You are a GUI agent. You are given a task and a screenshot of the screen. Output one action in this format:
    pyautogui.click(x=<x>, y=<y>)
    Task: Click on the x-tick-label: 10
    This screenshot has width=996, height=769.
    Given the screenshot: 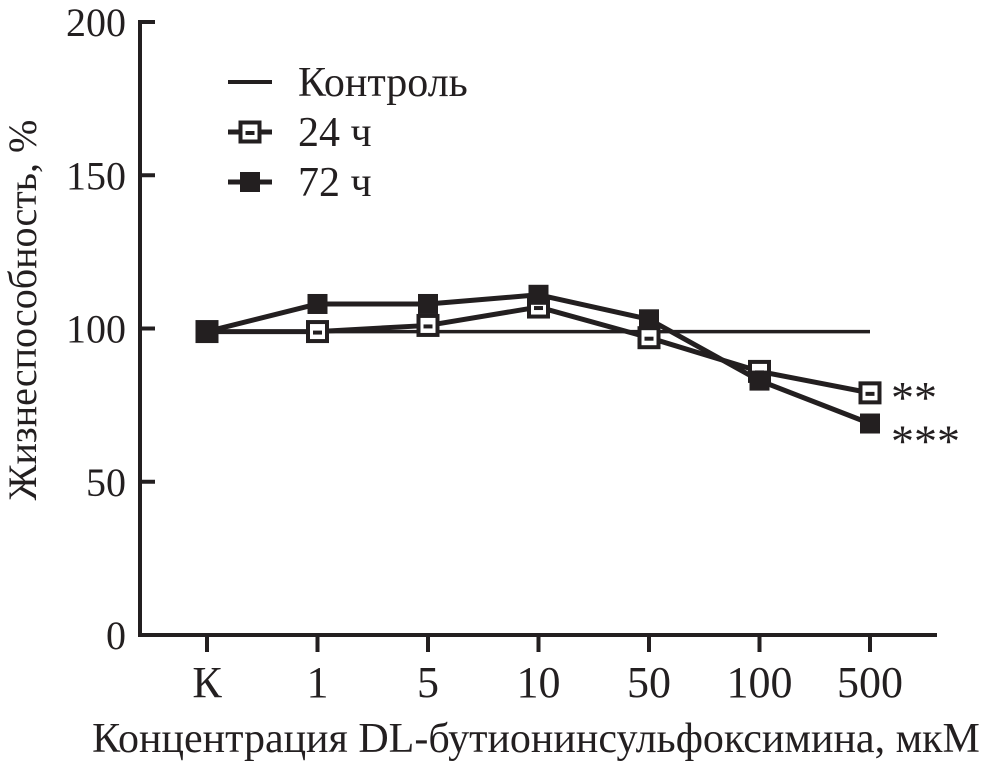 What is the action you would take?
    pyautogui.click(x=539, y=682)
    